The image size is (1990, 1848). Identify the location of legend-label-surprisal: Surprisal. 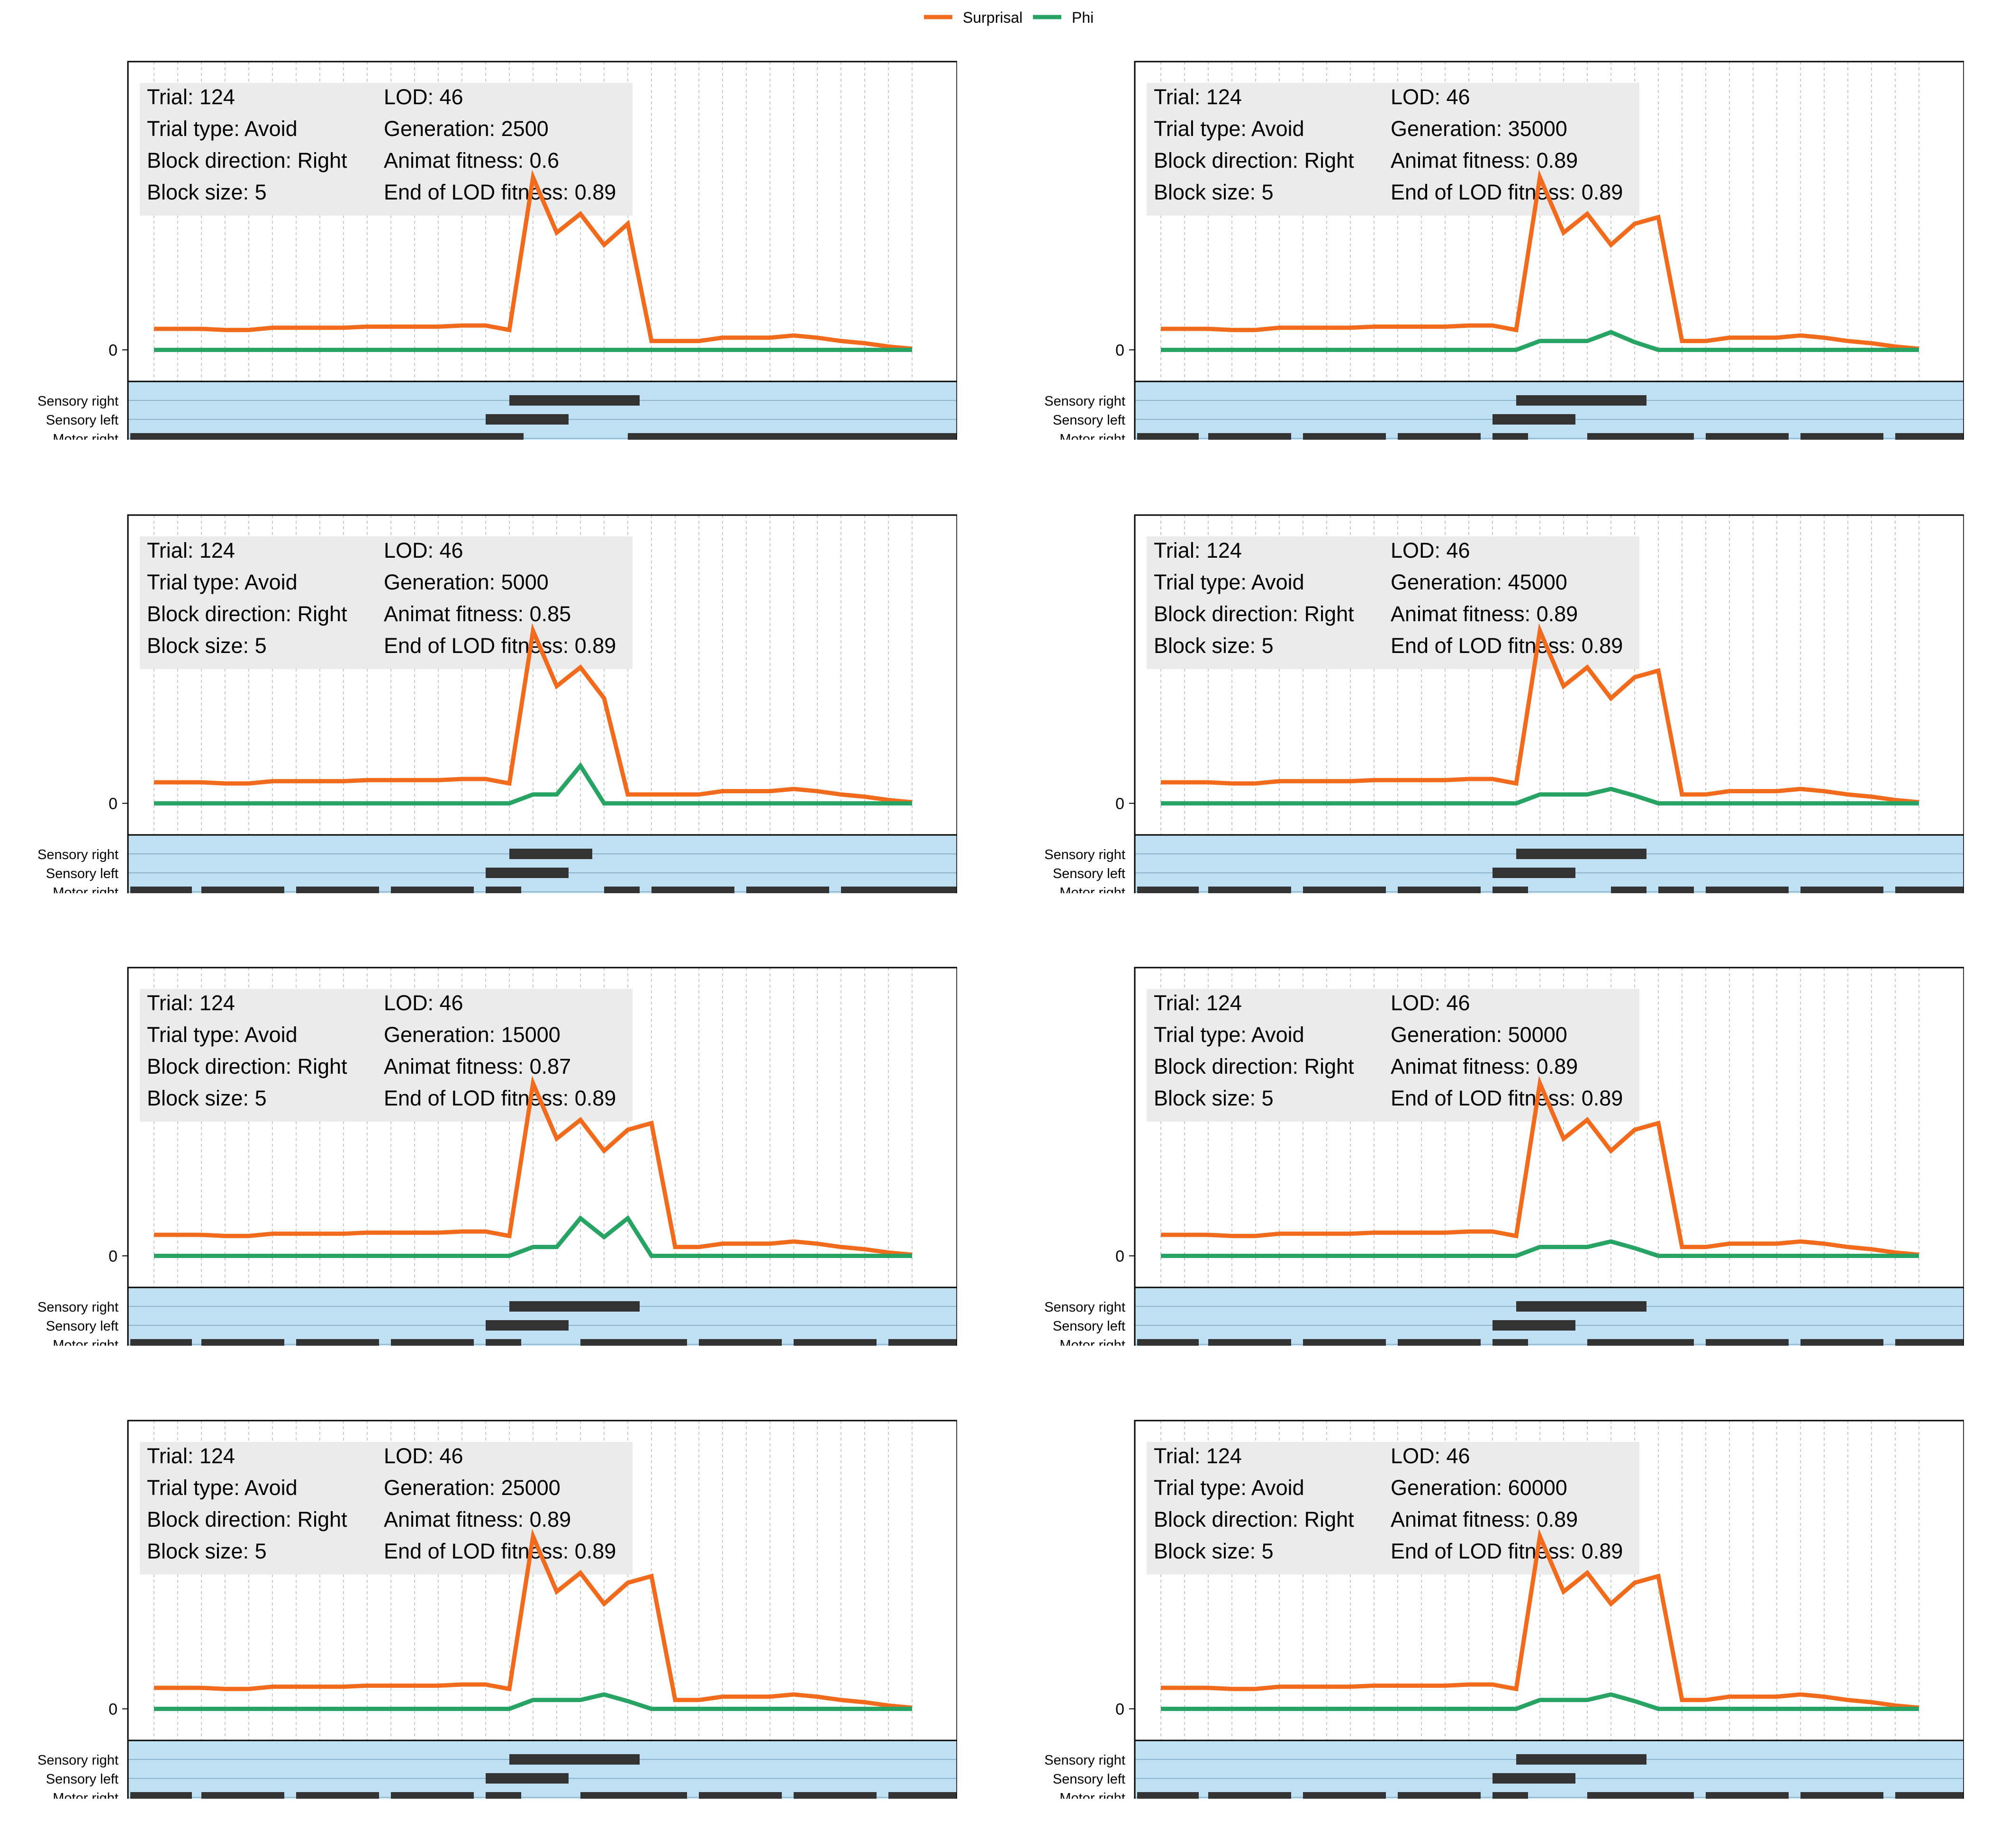
(992, 18).